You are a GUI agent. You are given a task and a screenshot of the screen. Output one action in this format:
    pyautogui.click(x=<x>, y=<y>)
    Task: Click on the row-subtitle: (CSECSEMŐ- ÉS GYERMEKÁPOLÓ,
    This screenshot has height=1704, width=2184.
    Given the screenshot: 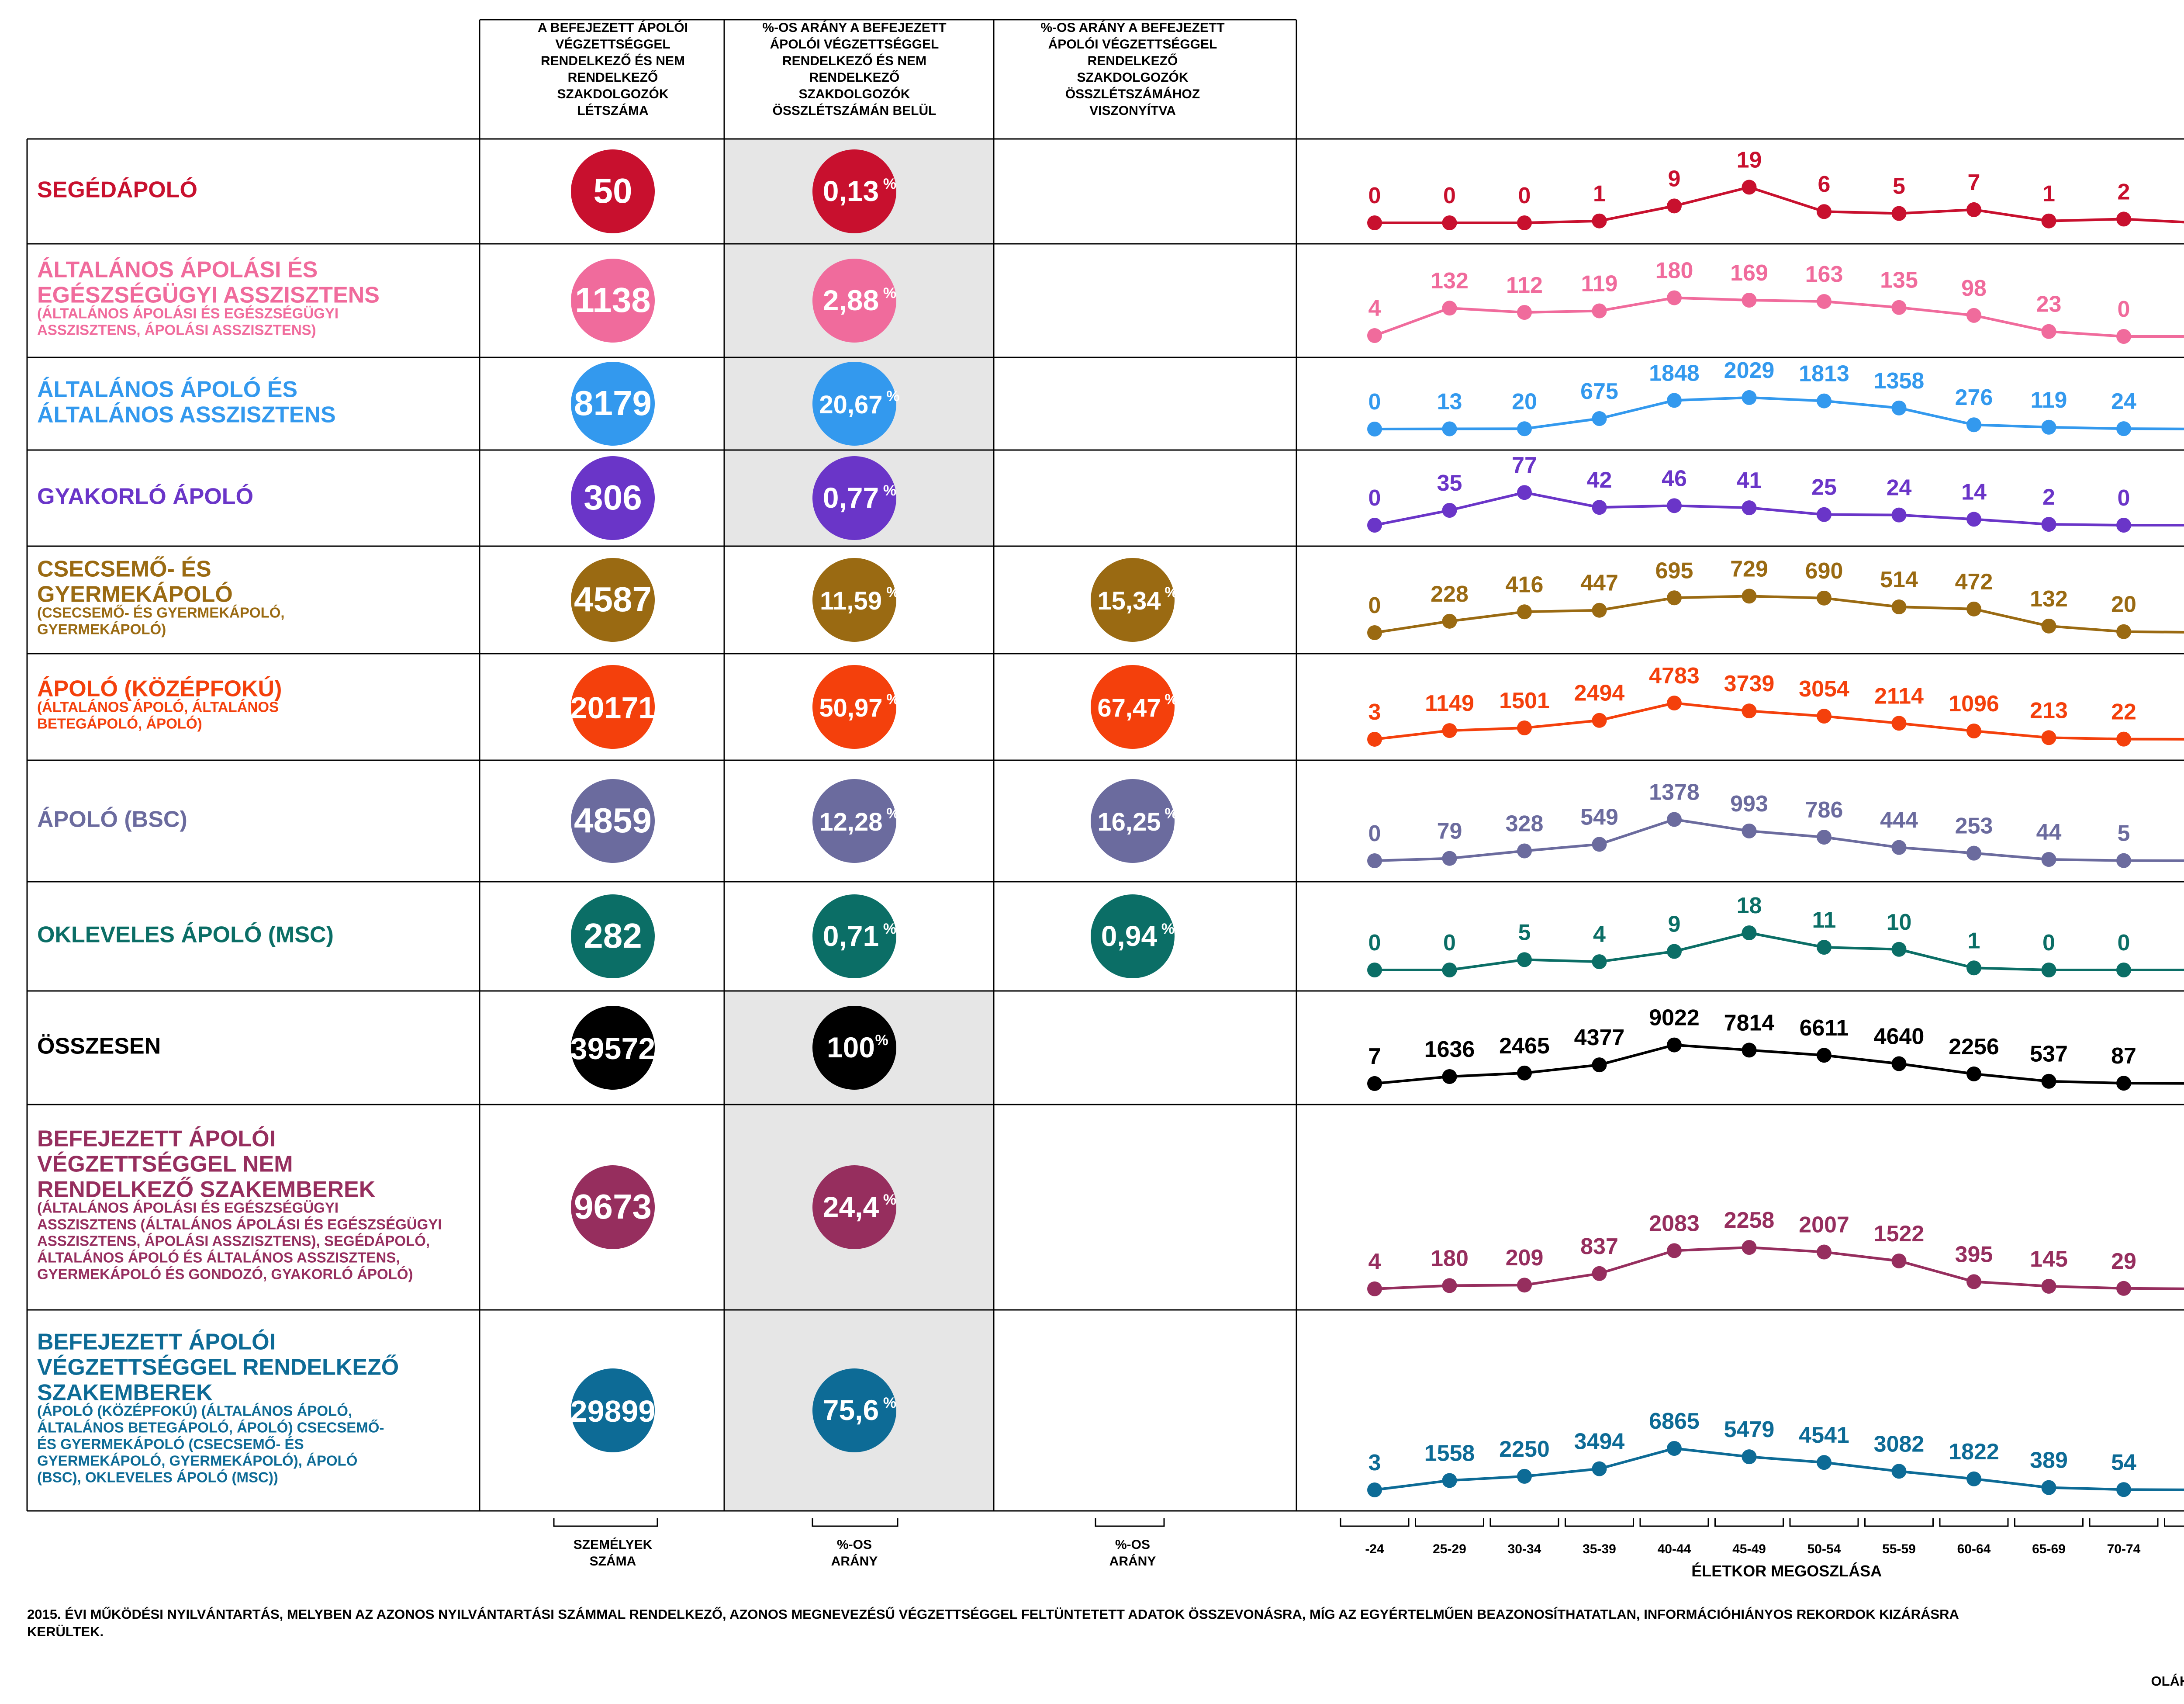 What is the action you would take?
    pyautogui.click(x=161, y=613)
    